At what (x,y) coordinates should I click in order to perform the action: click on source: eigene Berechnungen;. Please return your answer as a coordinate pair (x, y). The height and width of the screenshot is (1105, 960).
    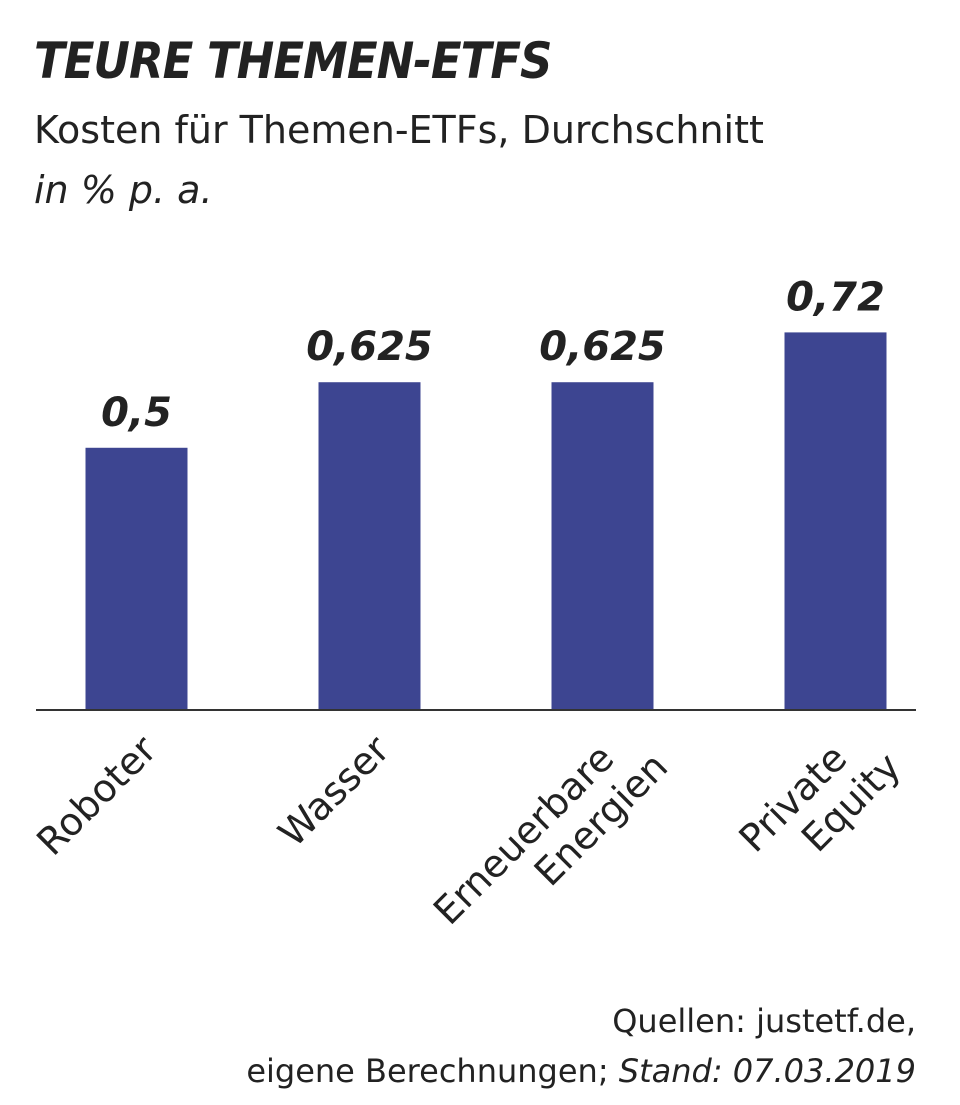
    Looking at the image, I should click on (427, 1071).